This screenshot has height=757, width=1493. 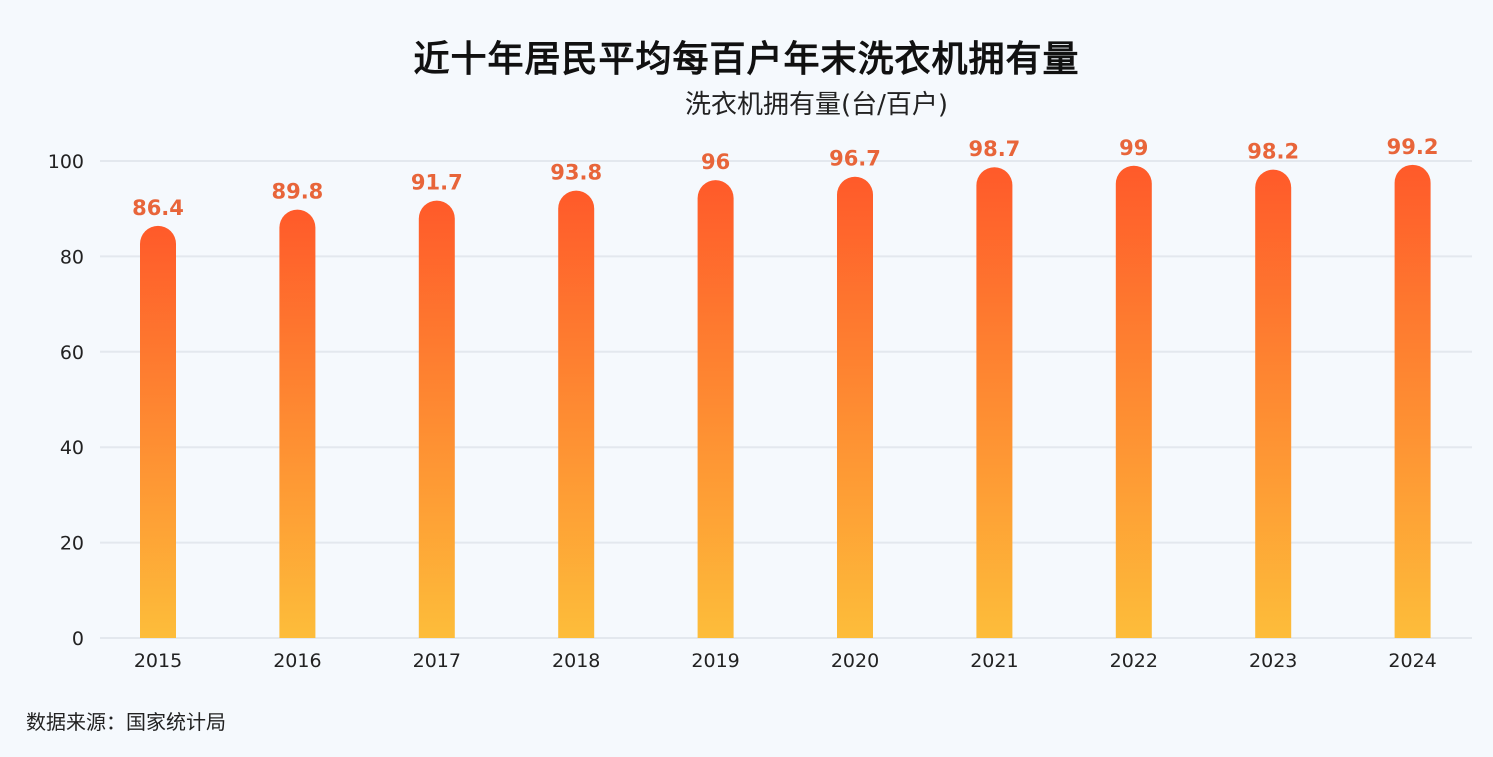 What do you see at coordinates (437, 661) in the screenshot?
I see `x-tick-label: 2017` at bounding box center [437, 661].